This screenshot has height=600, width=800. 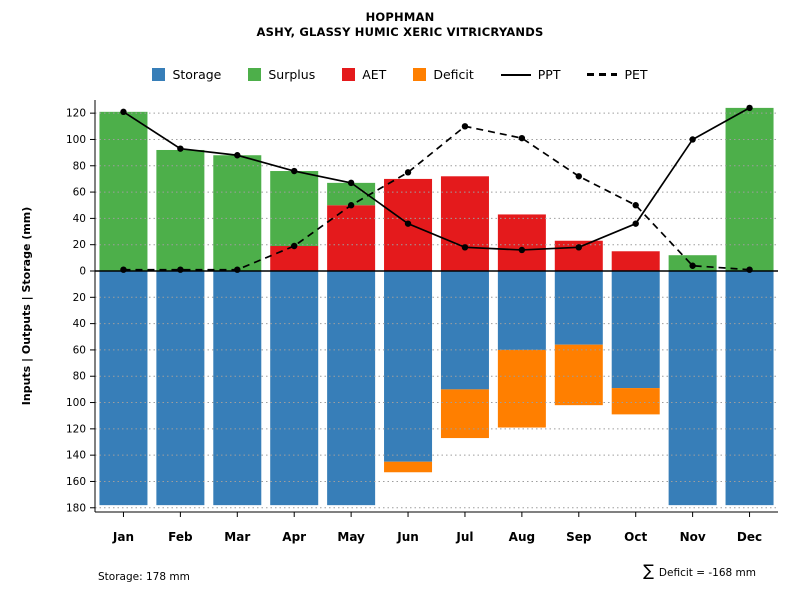 What do you see at coordinates (749, 388) in the screenshot?
I see `storage-bar-Dec` at bounding box center [749, 388].